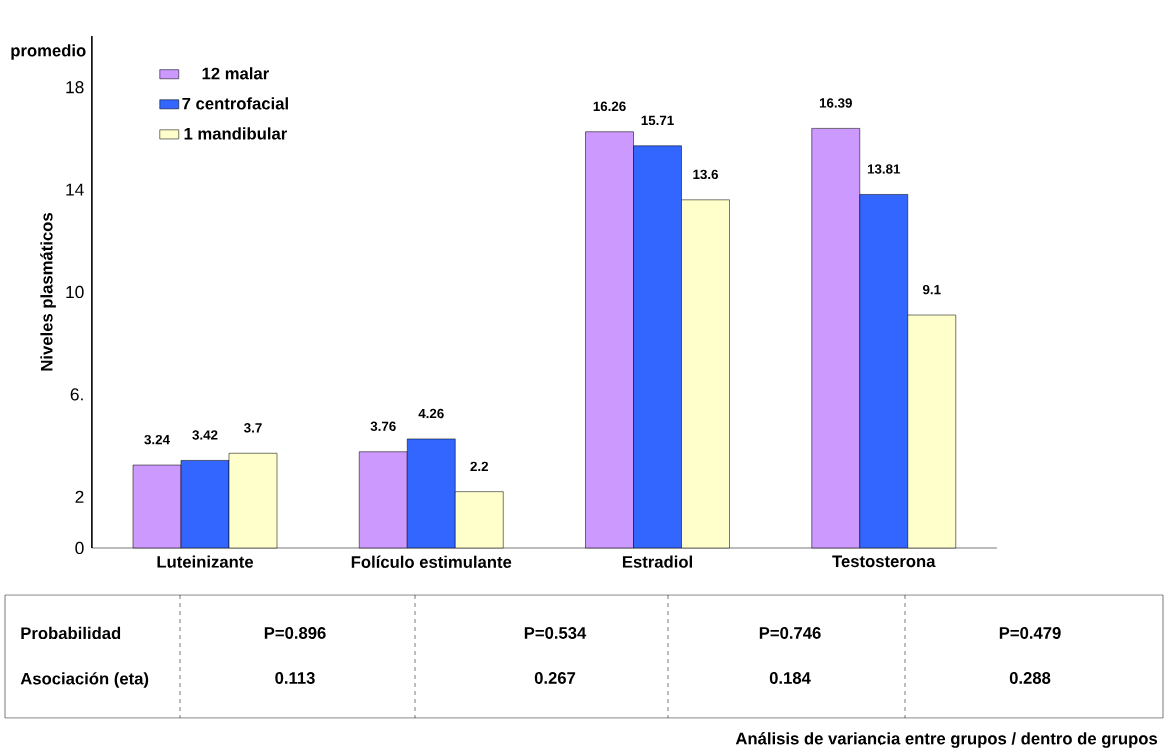 The height and width of the screenshot is (755, 1164). What do you see at coordinates (657, 120) in the screenshot?
I see `data-label: 15.71` at bounding box center [657, 120].